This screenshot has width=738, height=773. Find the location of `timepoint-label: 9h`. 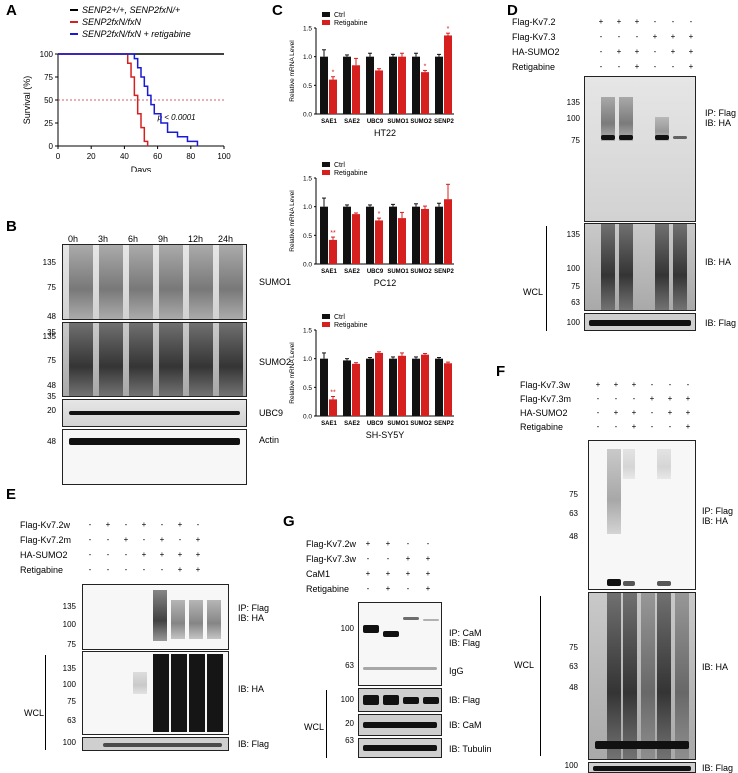

timepoint-label: 9h is located at coordinates (163, 239).